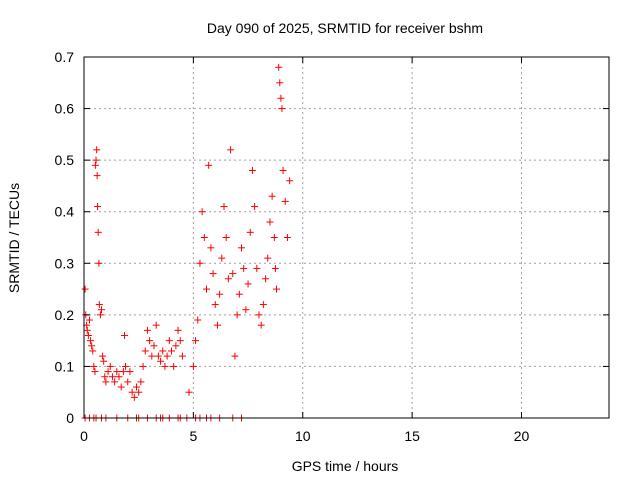 The height and width of the screenshot is (480, 640). I want to click on y-tick-label: 0.4, so click(65, 212).